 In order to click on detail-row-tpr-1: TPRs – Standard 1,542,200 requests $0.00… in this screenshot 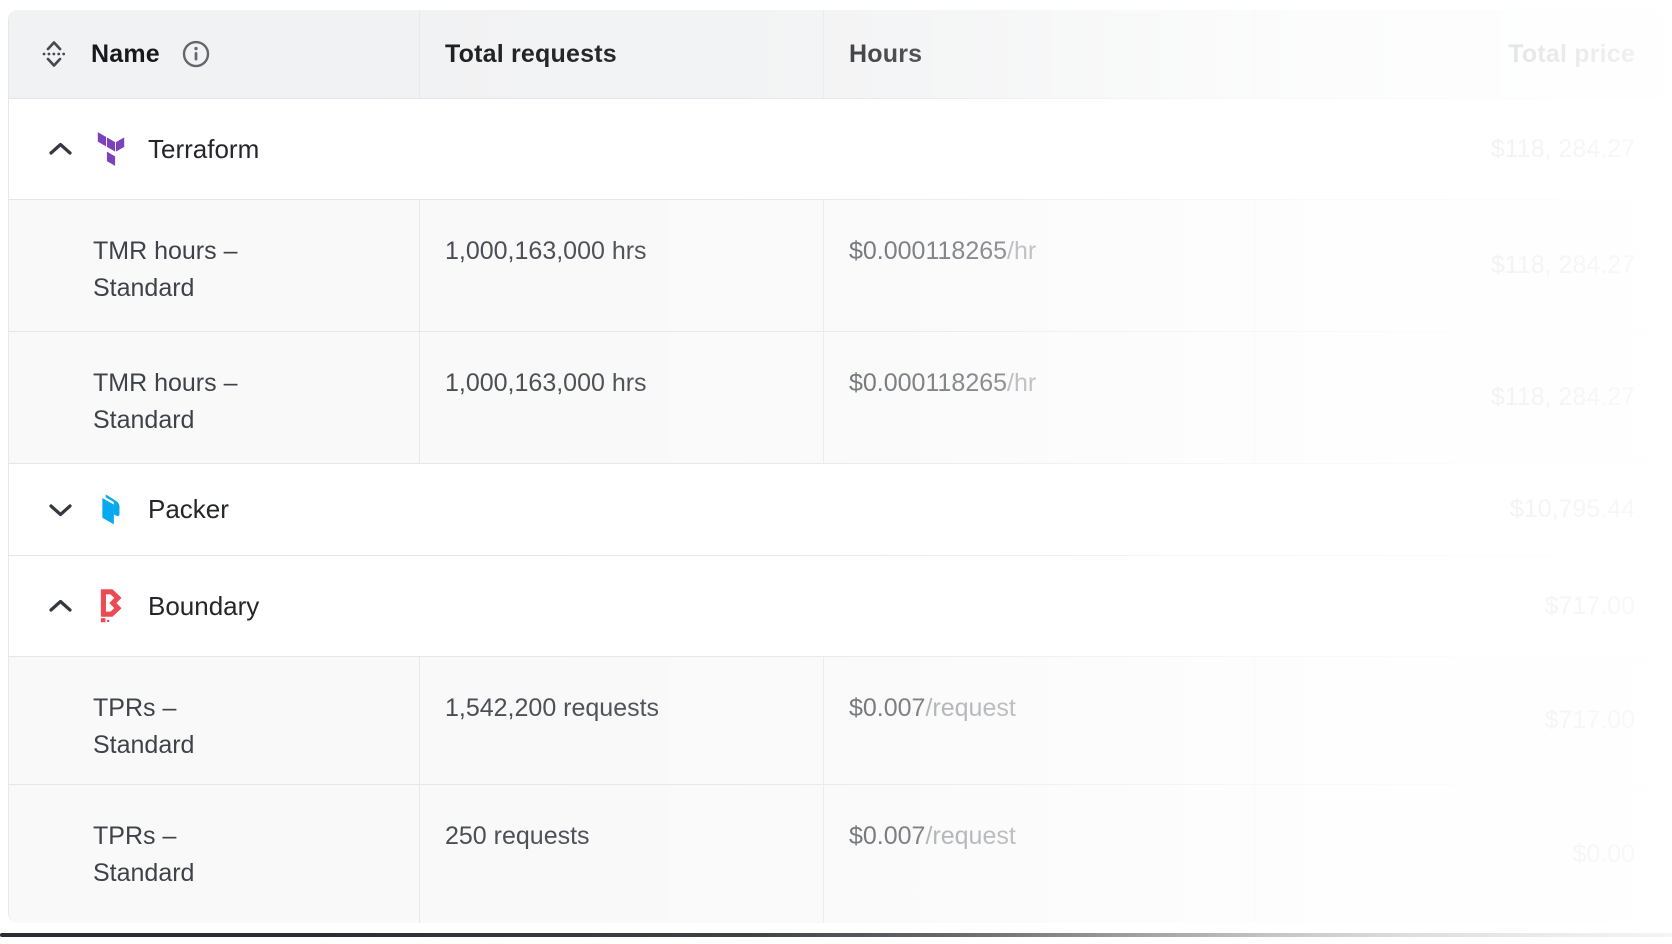, I will do `click(836, 721)`.